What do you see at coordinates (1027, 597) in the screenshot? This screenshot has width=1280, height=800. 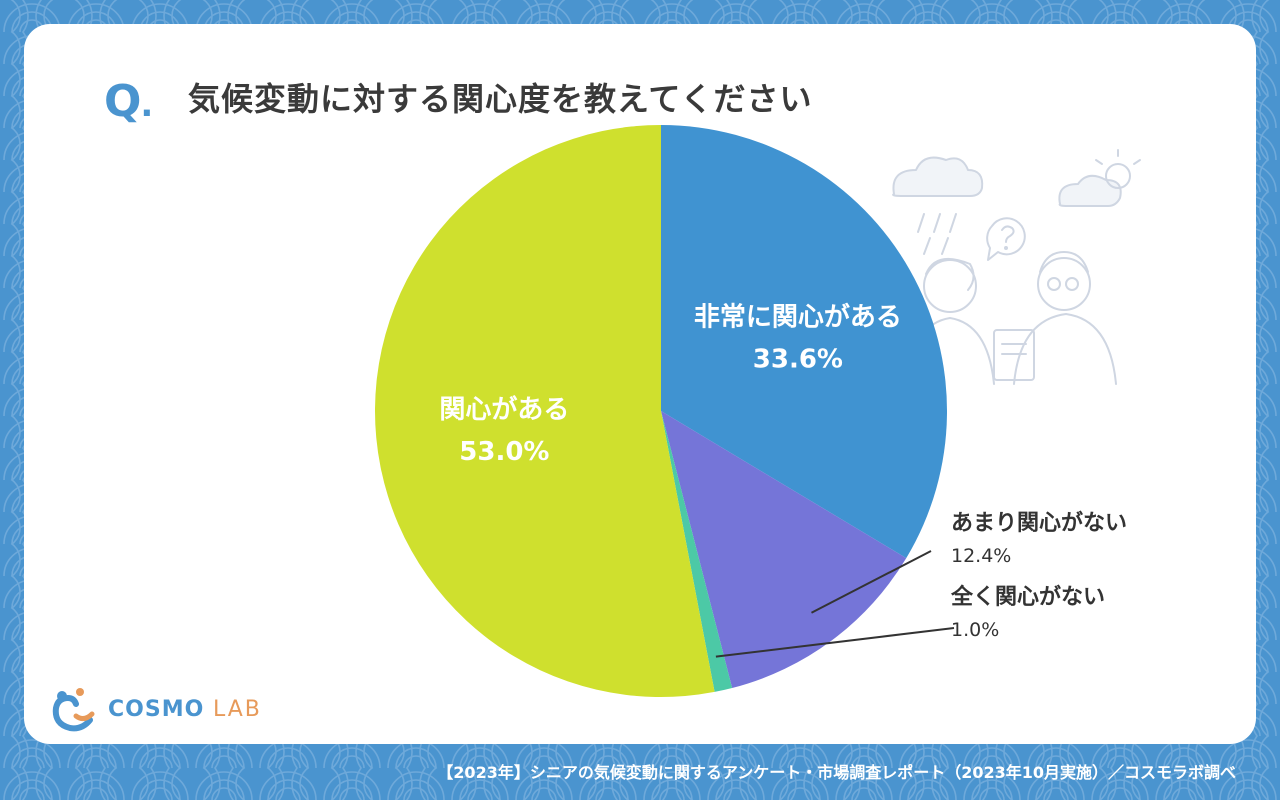 I see `slice-label-3: 全く関心がない` at bounding box center [1027, 597].